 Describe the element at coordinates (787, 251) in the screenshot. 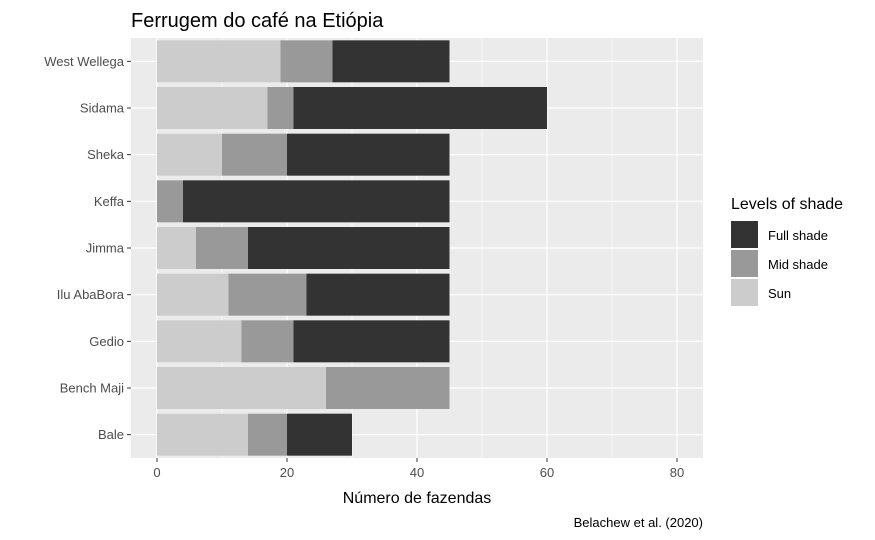

I see `legend: Levels of shade Full shade Mid shade Sun` at that location.